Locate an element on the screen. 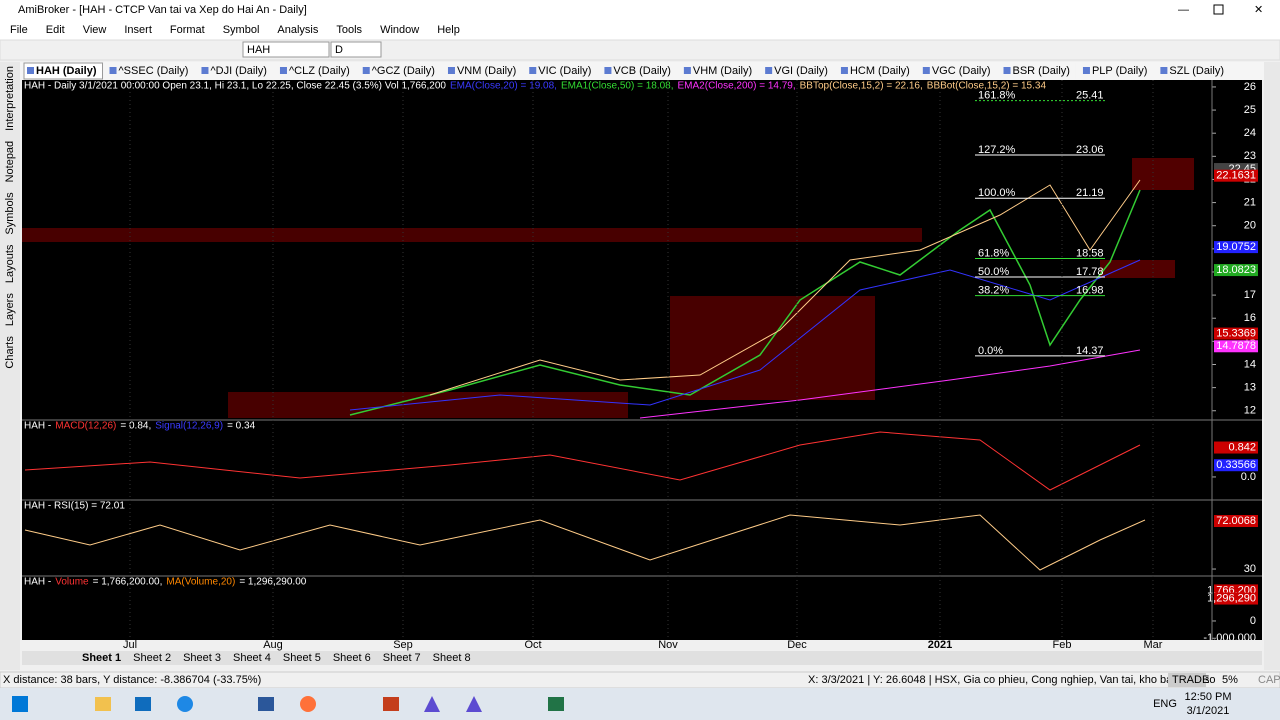  tab-label: VNM (Daily) is located at coordinates (486, 71).